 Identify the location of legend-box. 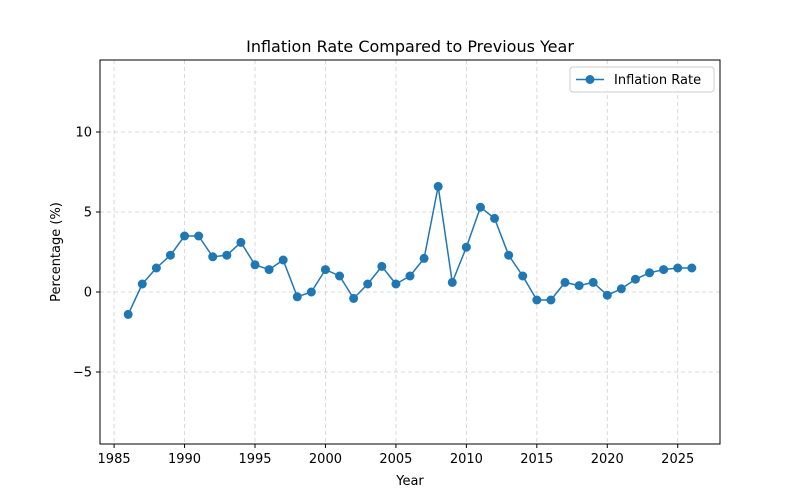
(642, 79).